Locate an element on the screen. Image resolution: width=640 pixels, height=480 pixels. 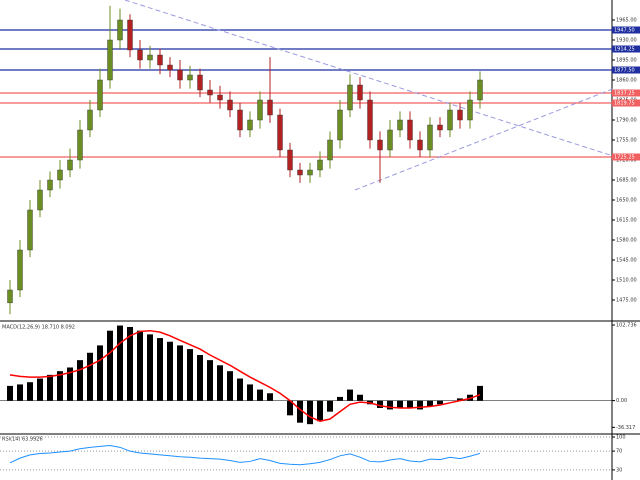
y-tick-label: 1615.00 is located at coordinates (626, 221).